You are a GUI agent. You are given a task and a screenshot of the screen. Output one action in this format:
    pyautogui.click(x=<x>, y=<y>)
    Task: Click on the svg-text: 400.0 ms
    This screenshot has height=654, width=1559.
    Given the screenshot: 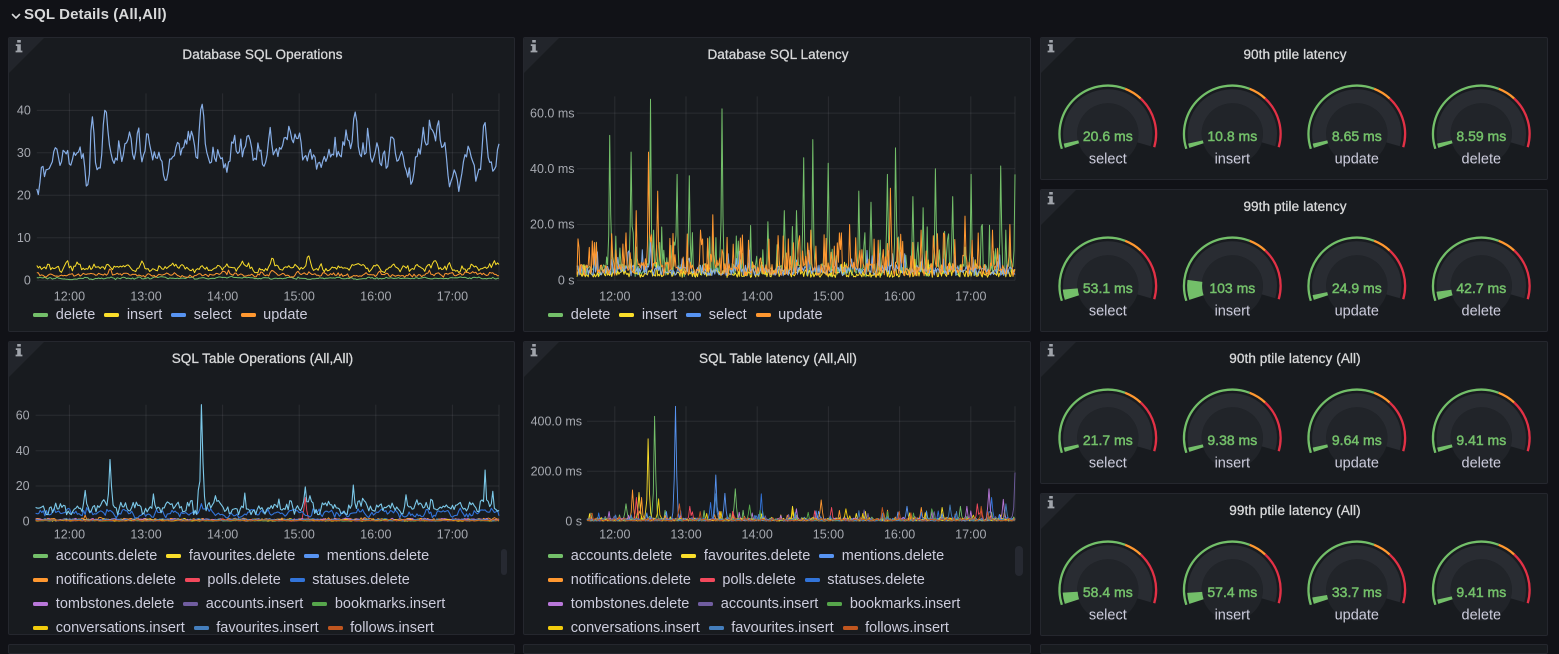 What is the action you would take?
    pyautogui.click(x=556, y=422)
    